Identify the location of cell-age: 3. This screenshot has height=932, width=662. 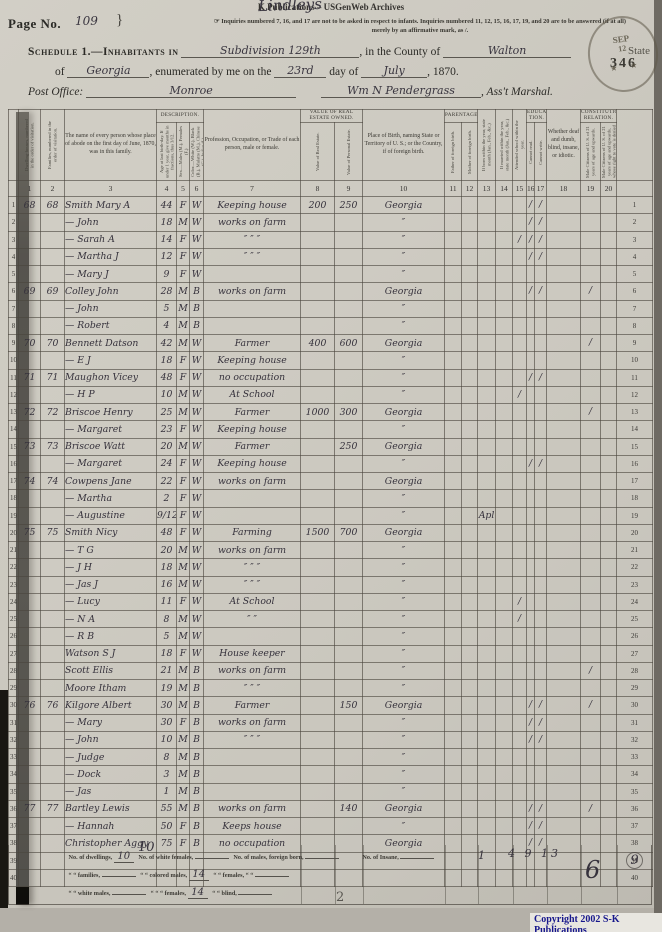
(166, 774).